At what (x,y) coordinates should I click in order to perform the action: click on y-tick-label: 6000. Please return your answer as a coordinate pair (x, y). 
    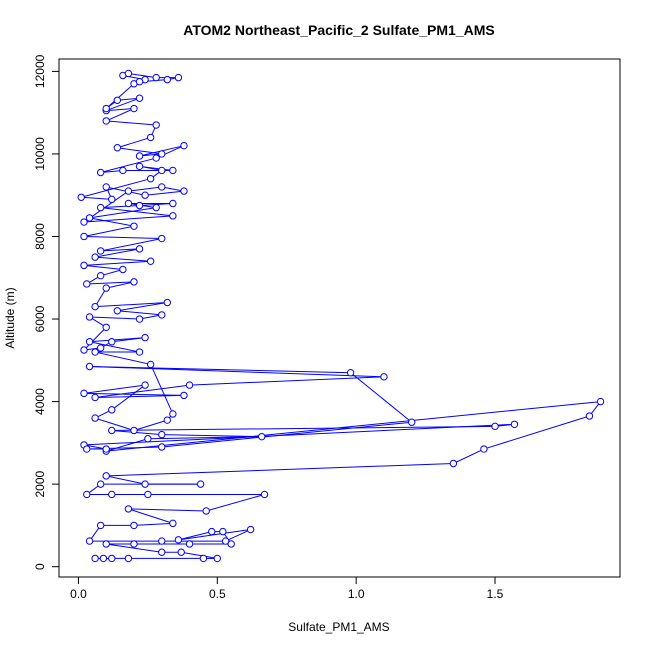
    Looking at the image, I should click on (40, 318).